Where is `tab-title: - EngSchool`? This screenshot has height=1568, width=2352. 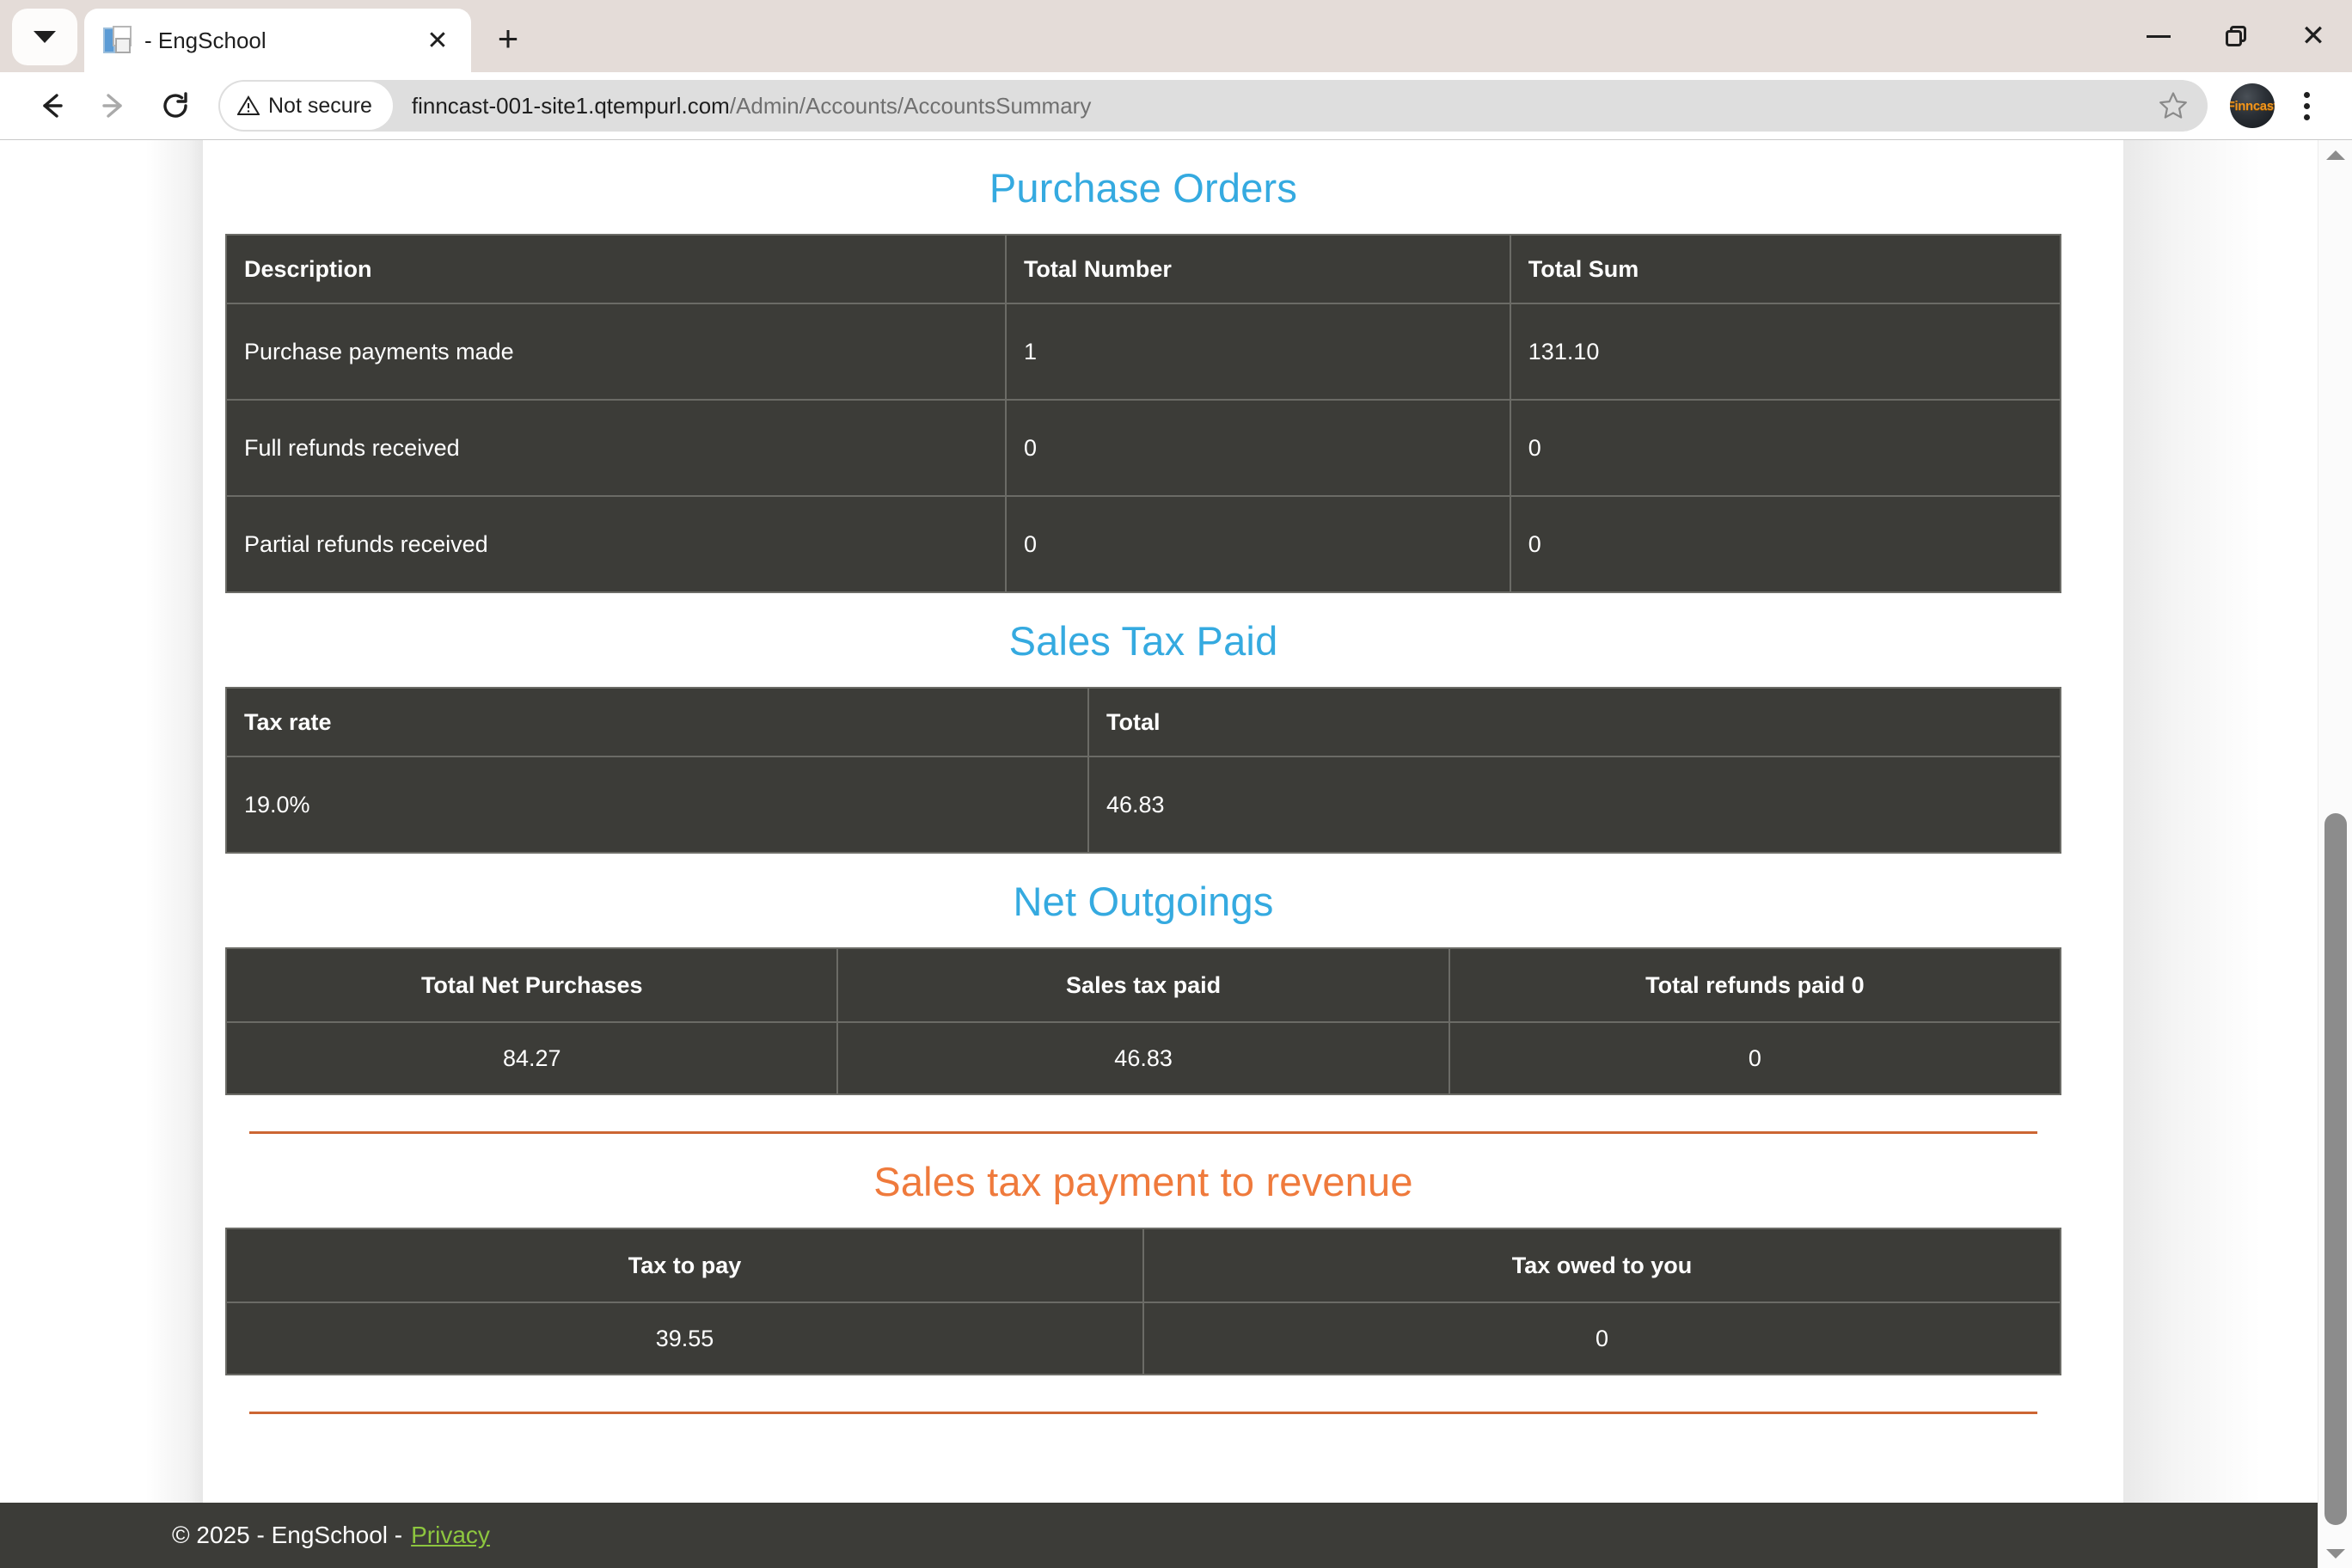
tab-title: - EngSchool is located at coordinates (205, 40).